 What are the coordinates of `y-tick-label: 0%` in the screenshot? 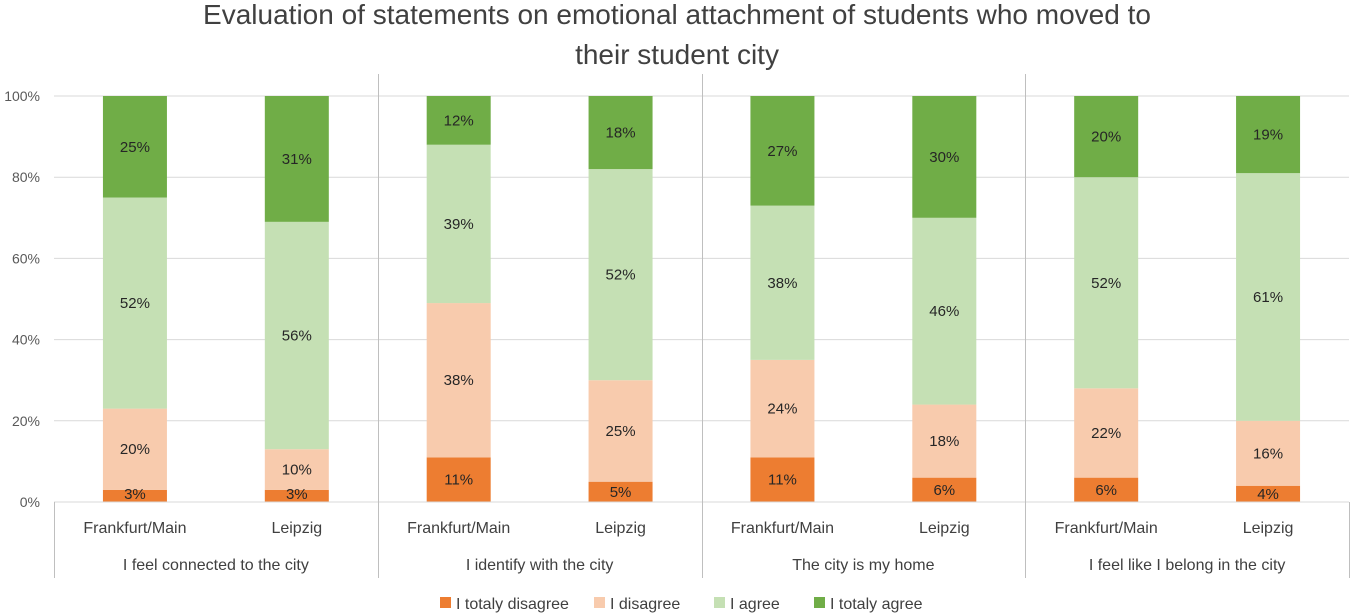 It's located at (30, 502).